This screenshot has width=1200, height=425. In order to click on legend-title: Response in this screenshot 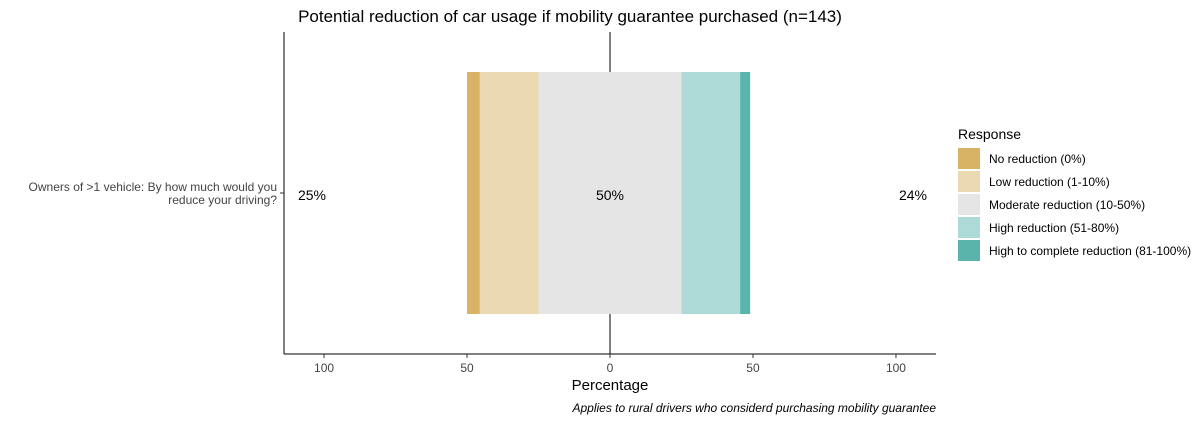, I will do `click(989, 134)`.